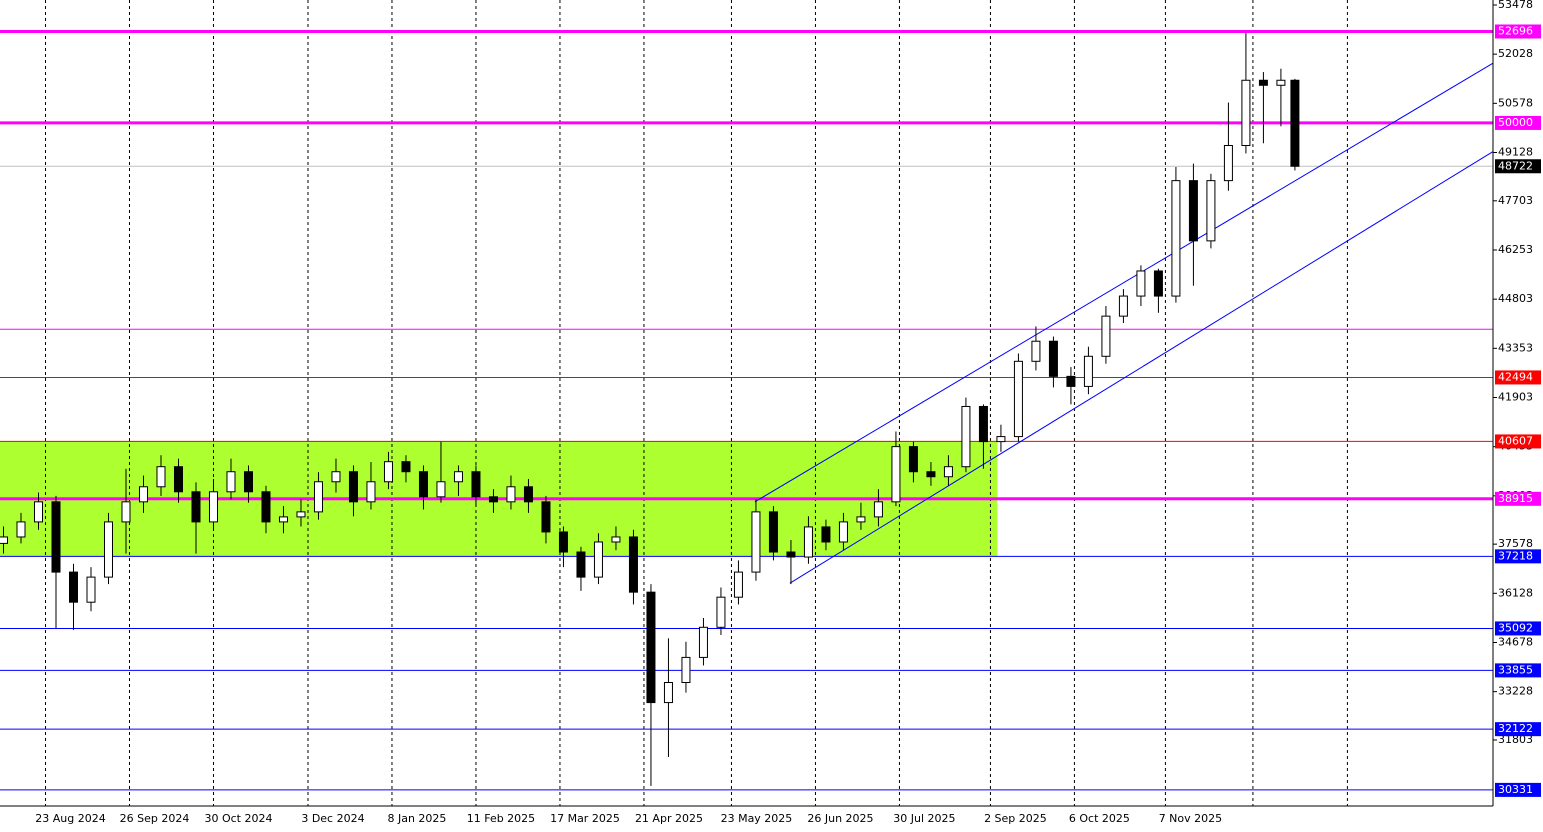  What do you see at coordinates (1515, 543) in the screenshot?
I see `y-tick-label: 37578` at bounding box center [1515, 543].